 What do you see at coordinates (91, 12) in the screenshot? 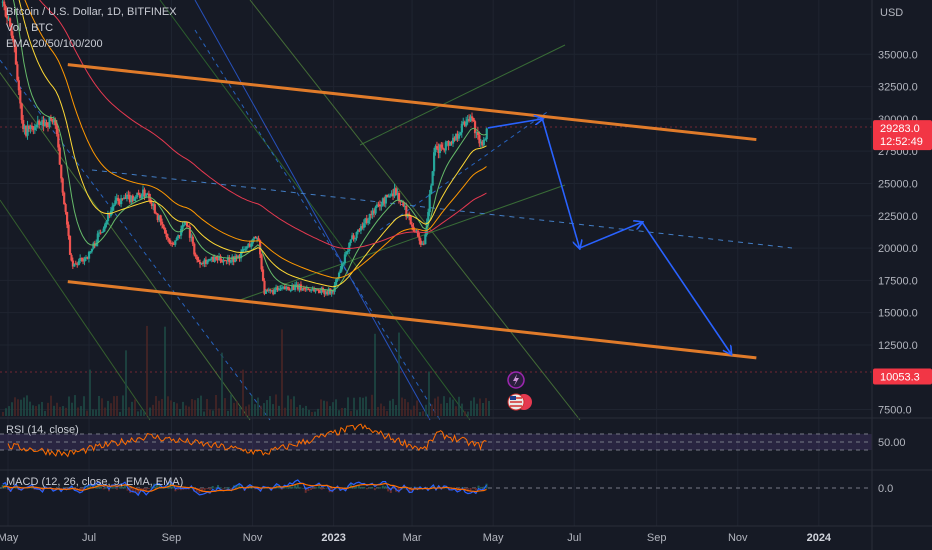
I see `symbol-legend: Bitcoin / U.S. Dollar, 1D, BITFINEX` at bounding box center [91, 12].